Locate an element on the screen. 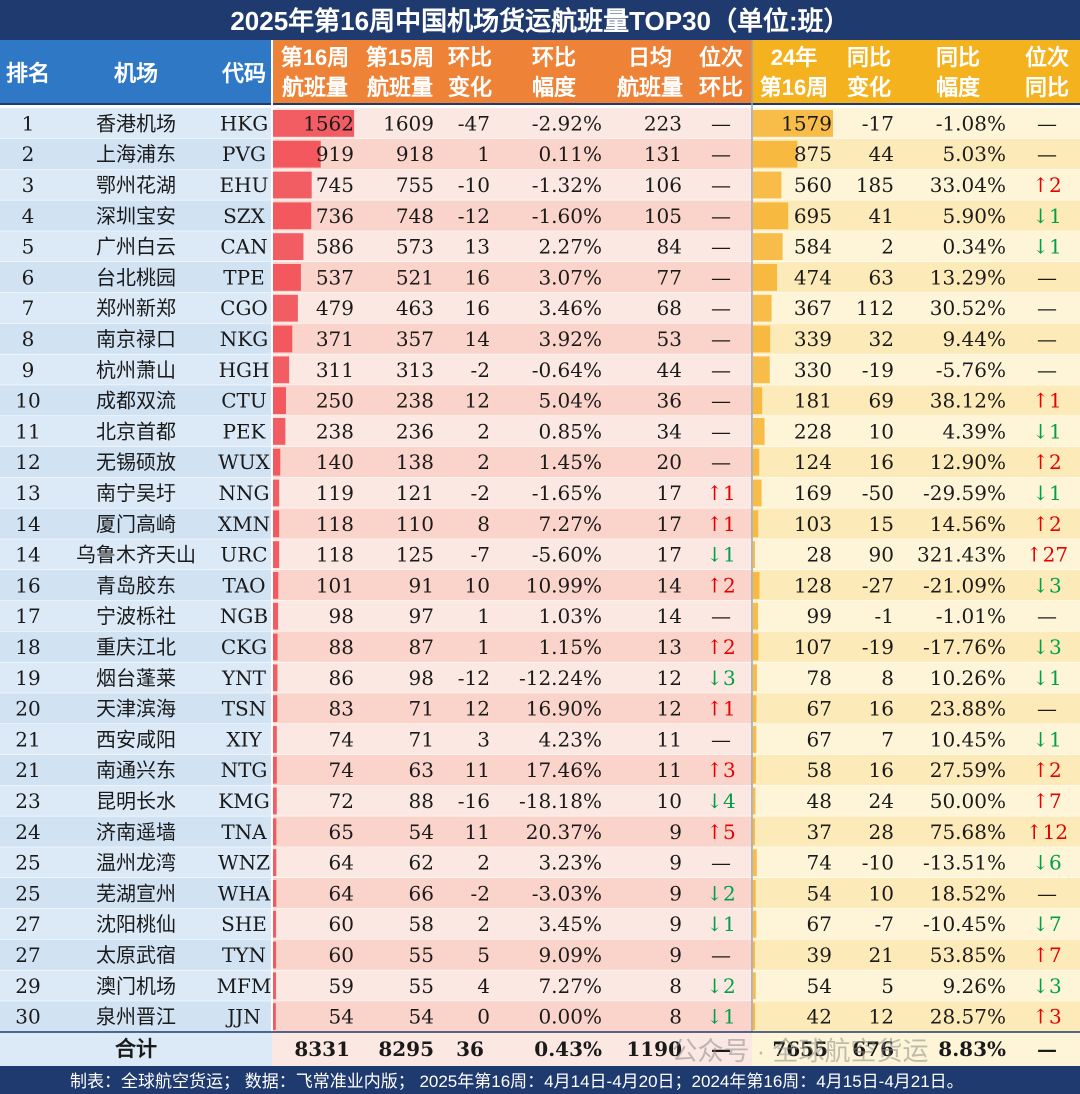  cell-code: PVG is located at coordinates (244, 154).